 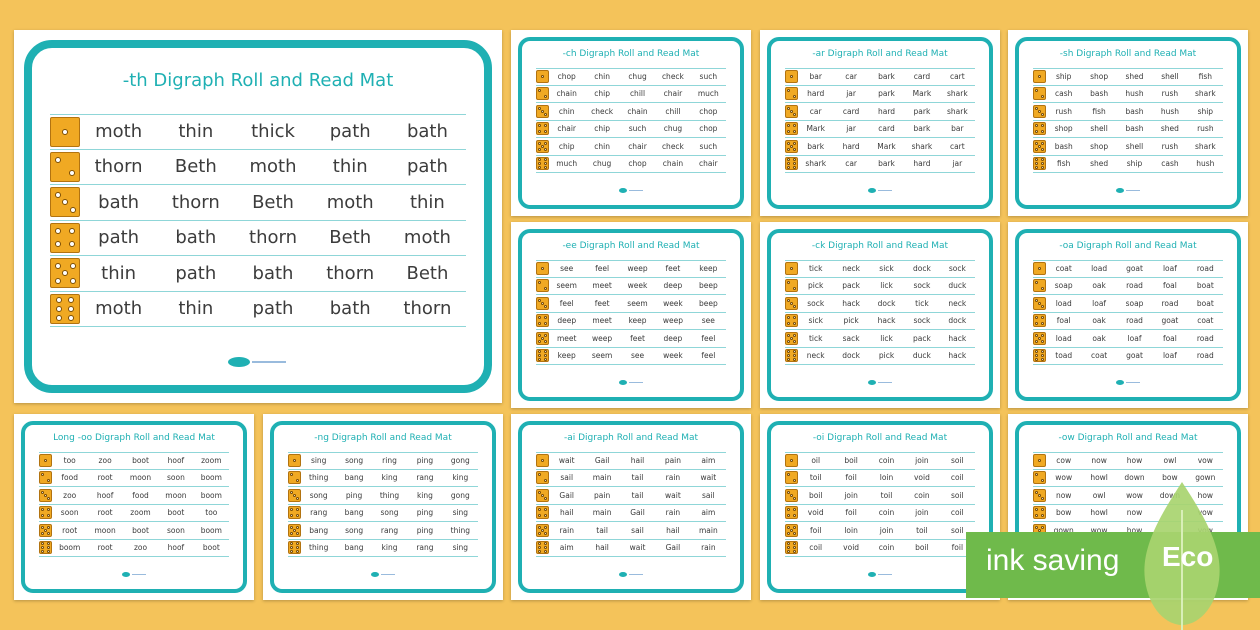 I want to click on mat-word: loaf, so click(x=1169, y=356).